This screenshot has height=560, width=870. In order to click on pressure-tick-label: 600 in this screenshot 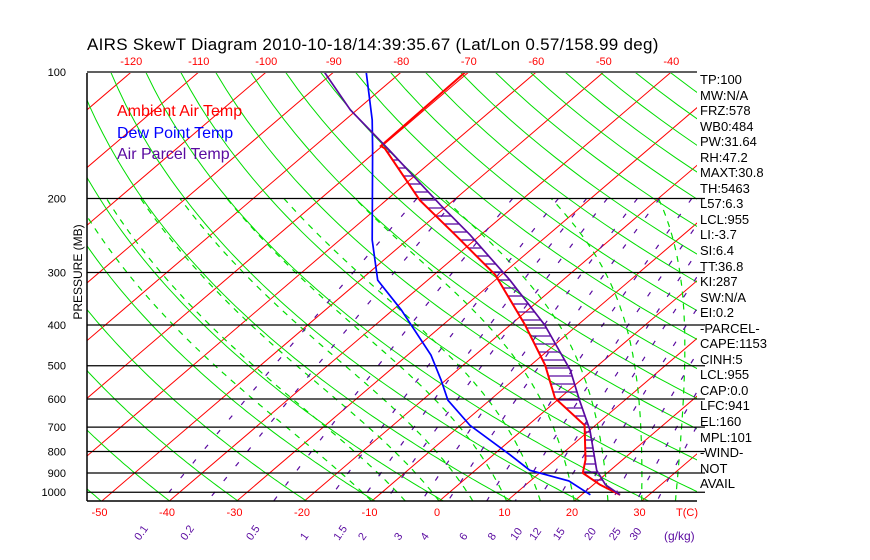, I will do `click(57, 400)`.